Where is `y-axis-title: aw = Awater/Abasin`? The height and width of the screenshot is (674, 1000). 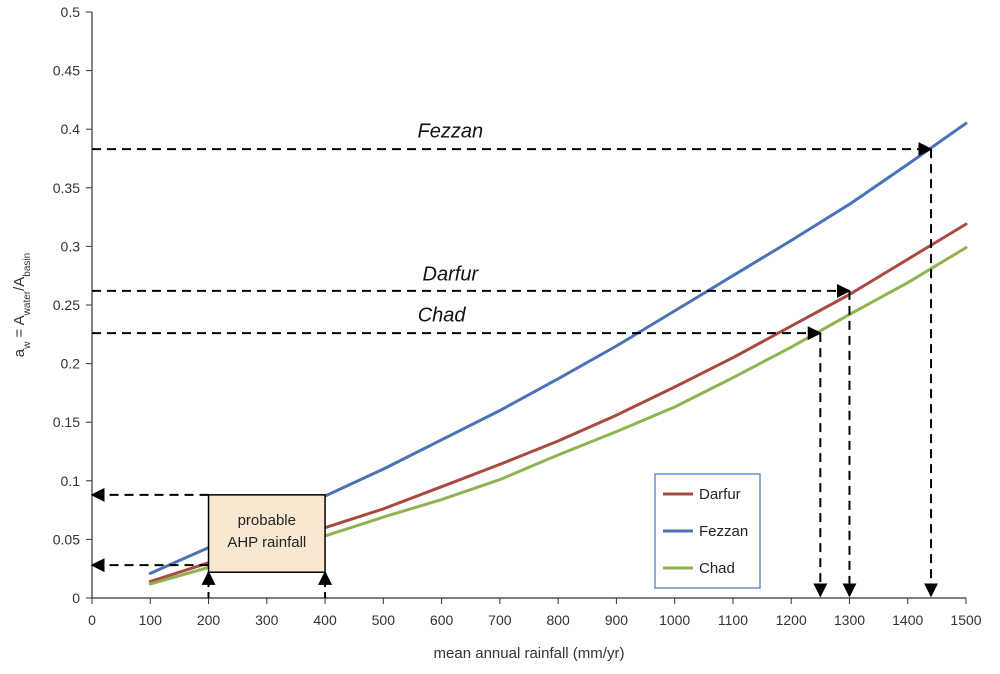
y-axis-title: aw = Awater/Abasin is located at coordinates (22, 305).